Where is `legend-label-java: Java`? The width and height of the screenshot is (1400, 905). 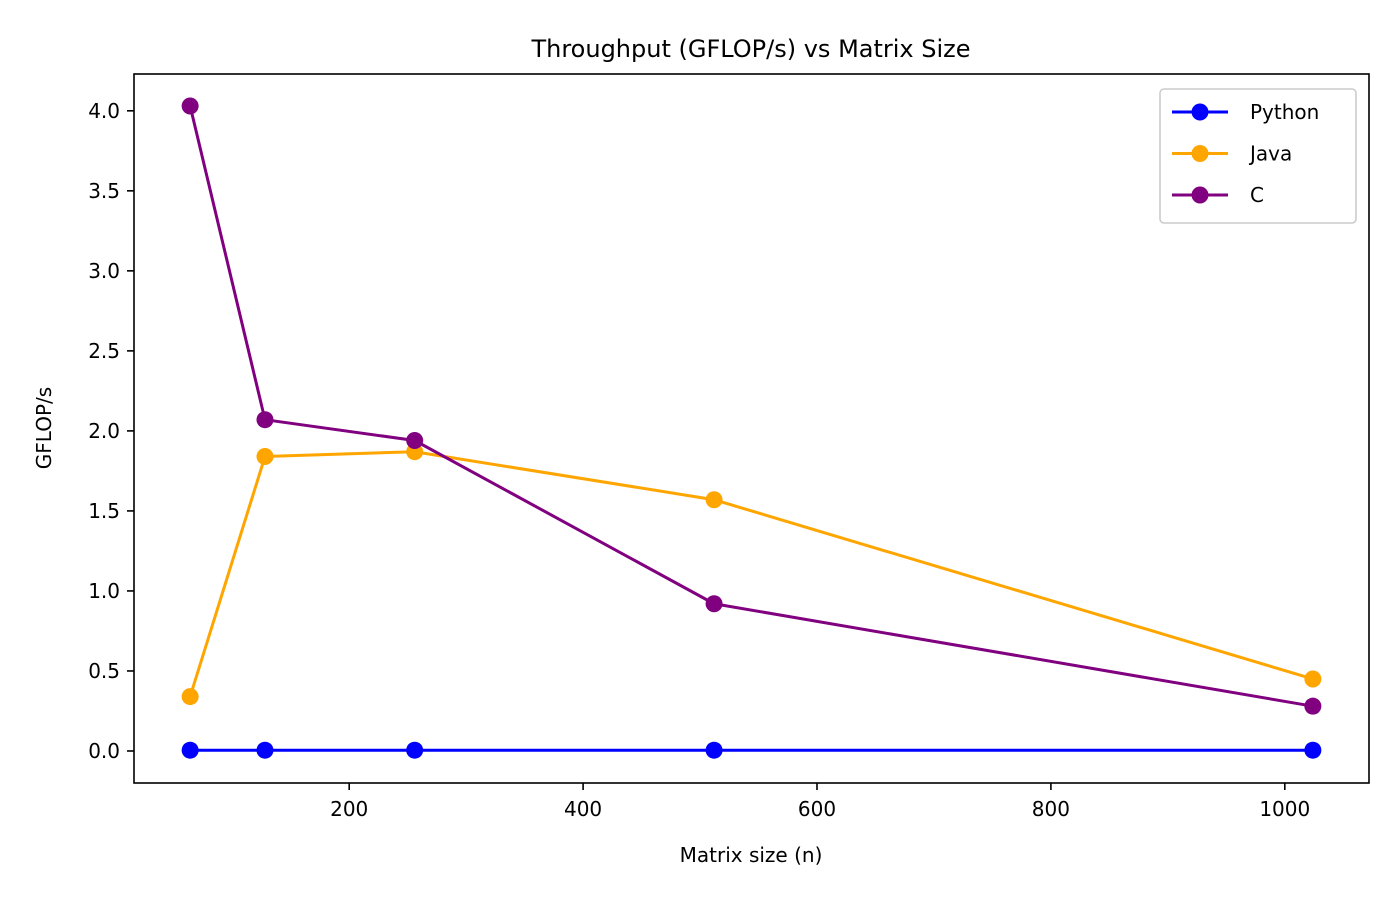
legend-label-java: Java is located at coordinates (1270, 154).